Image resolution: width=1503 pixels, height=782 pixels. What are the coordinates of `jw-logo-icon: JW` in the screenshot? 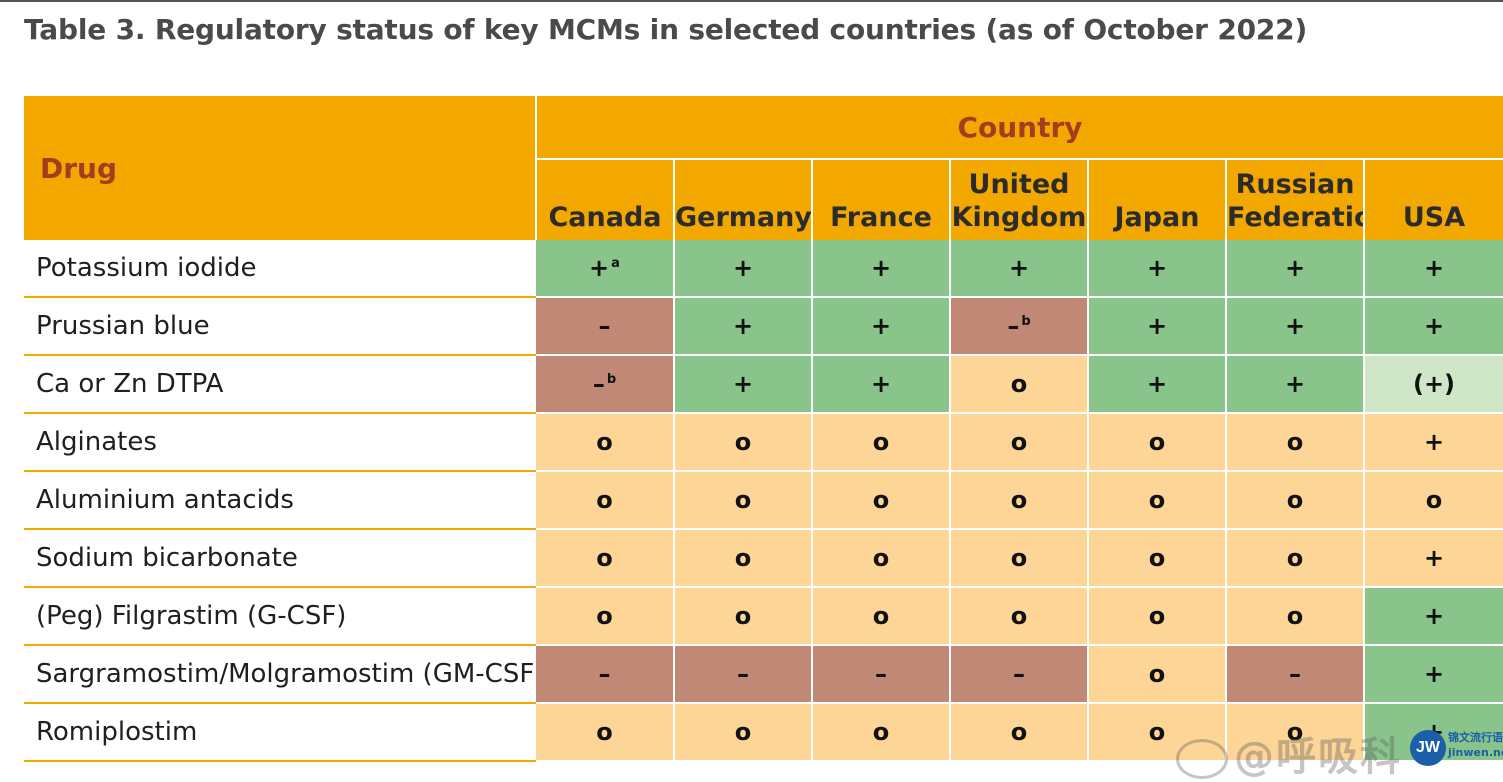 It's located at (1428, 748).